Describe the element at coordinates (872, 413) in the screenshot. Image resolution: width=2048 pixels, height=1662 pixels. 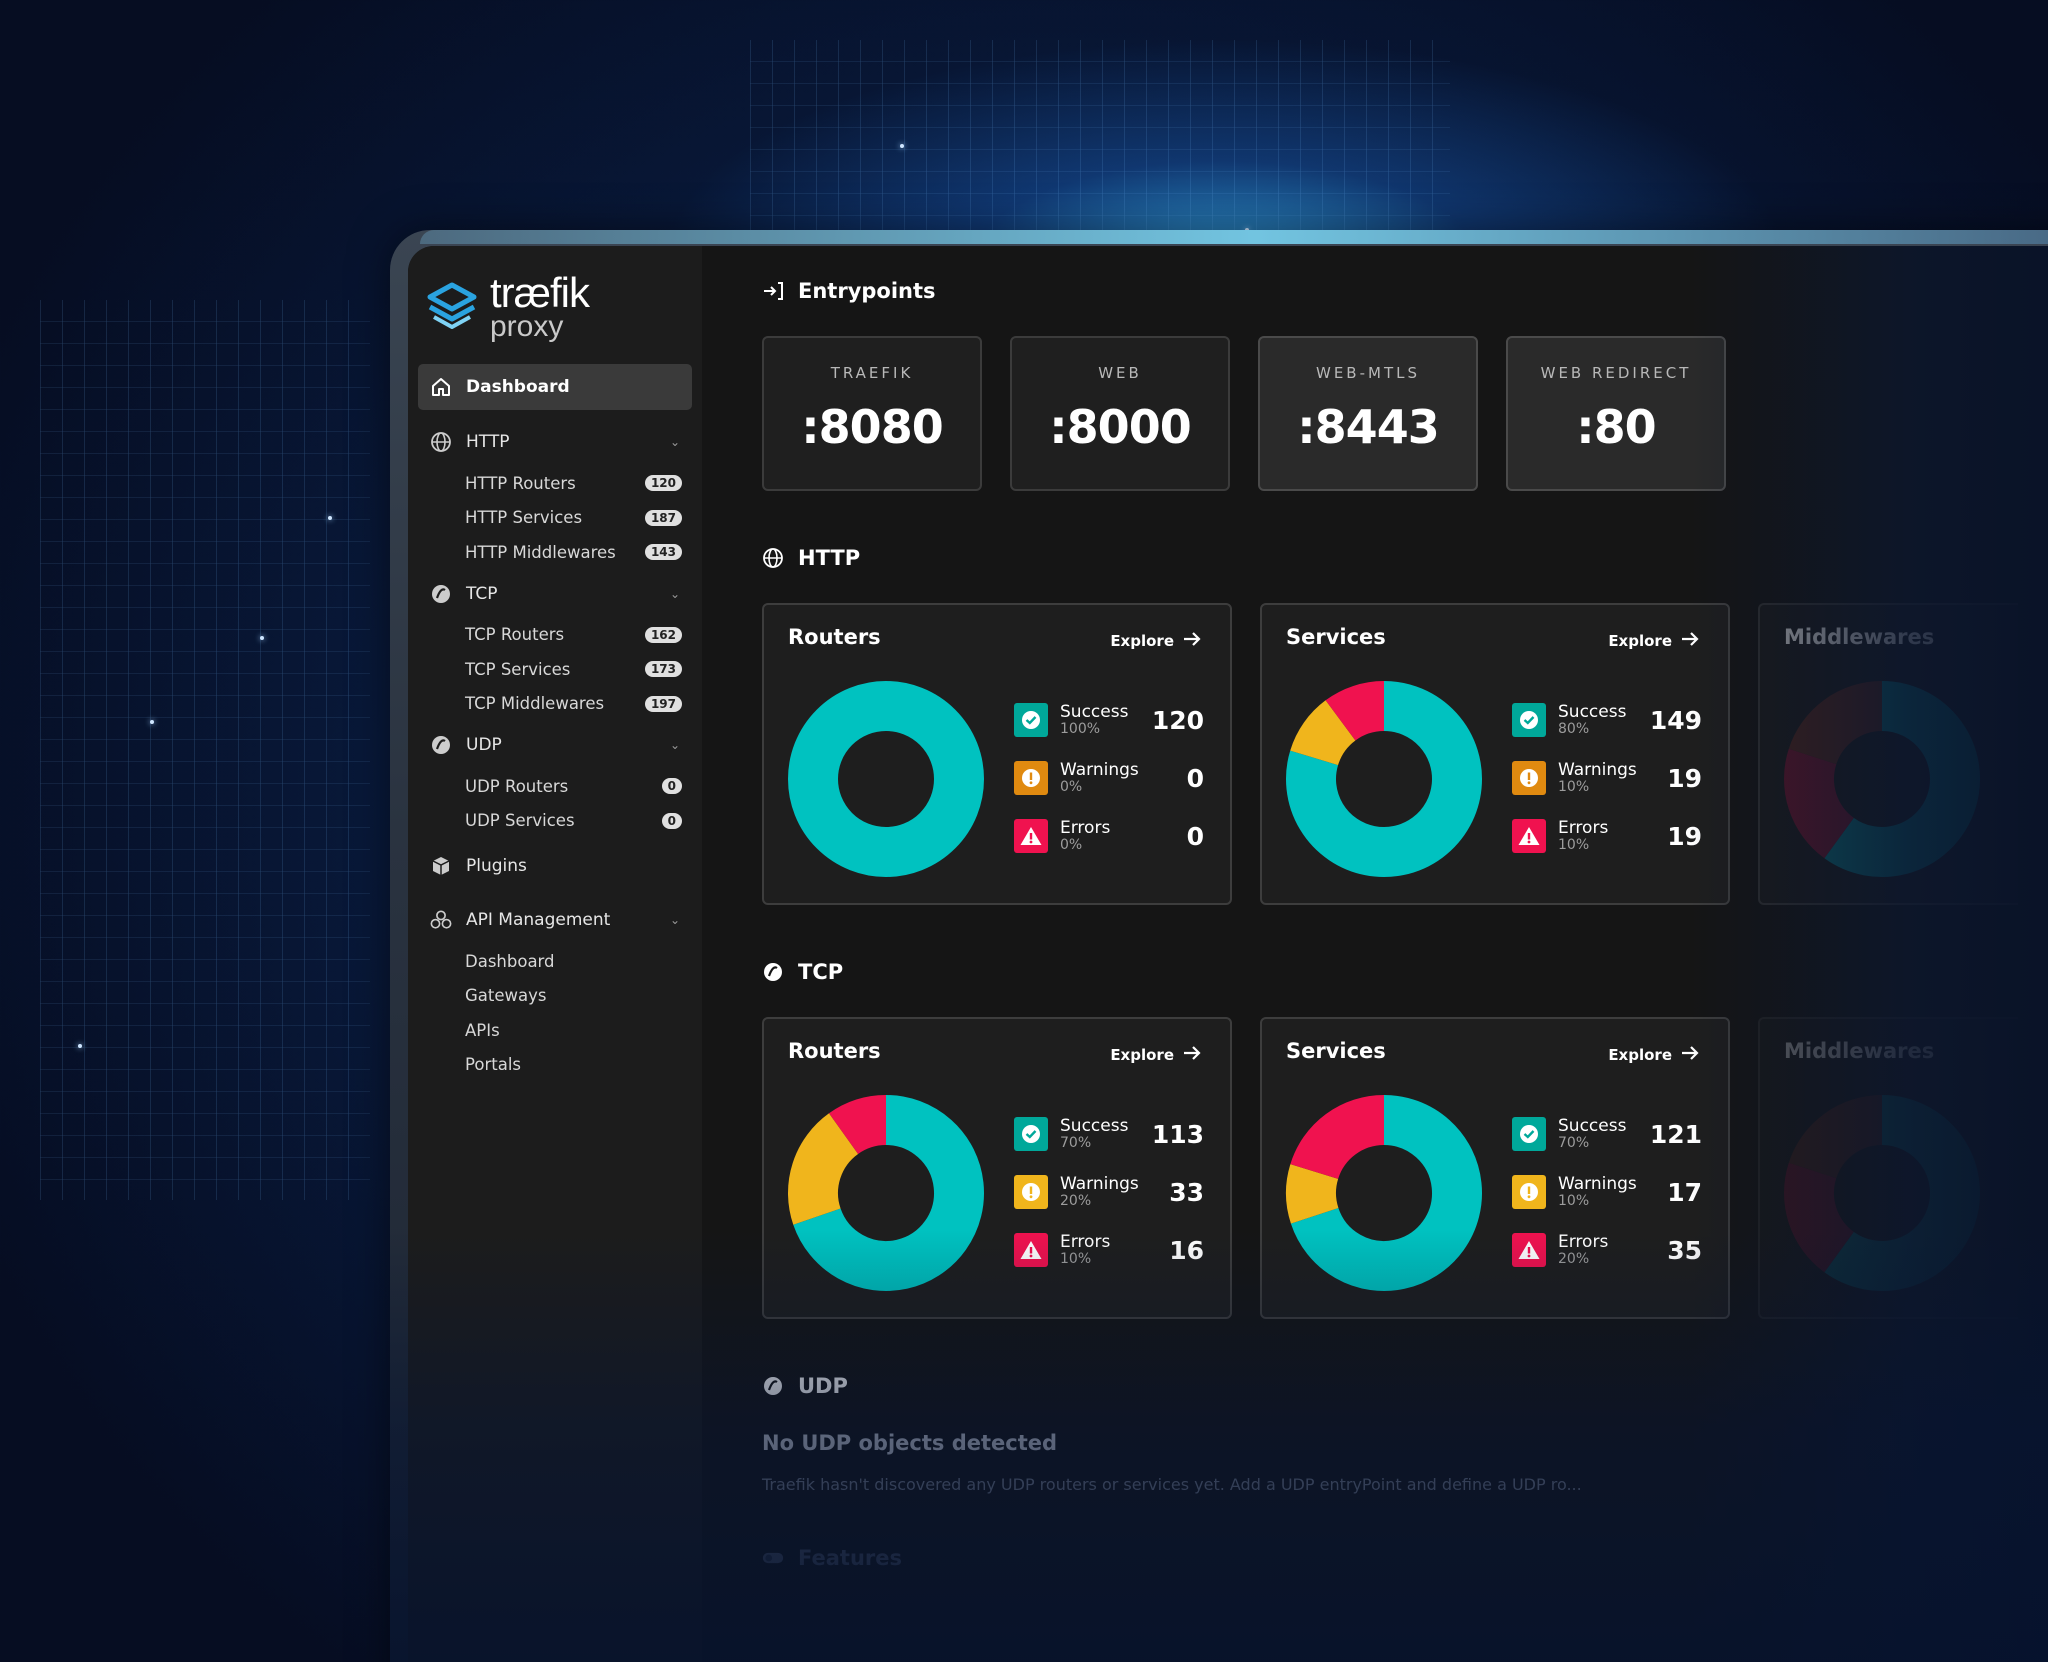
I see `entrypoint-card: TRAEFIK:8080` at that location.